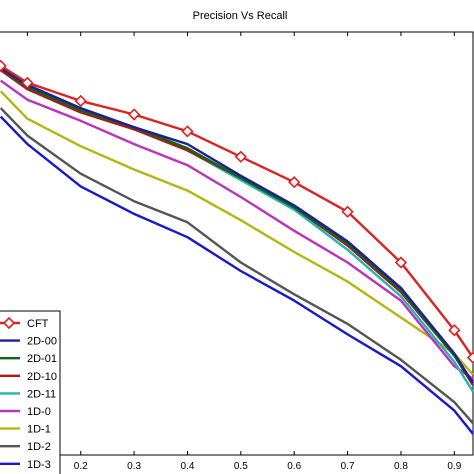 This screenshot has width=474, height=474. What do you see at coordinates (39, 447) in the screenshot?
I see `legend-label: 1D-2` at bounding box center [39, 447].